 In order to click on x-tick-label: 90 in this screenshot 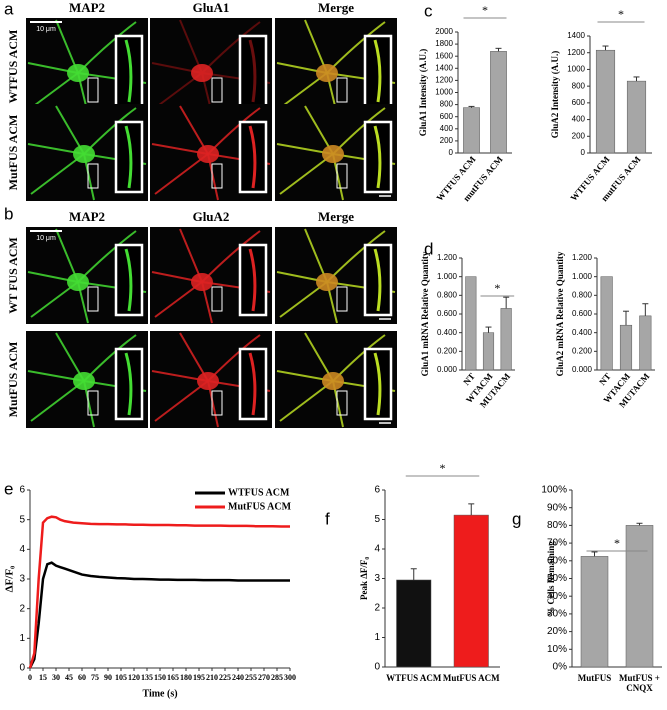, I will do `click(108, 677)`.